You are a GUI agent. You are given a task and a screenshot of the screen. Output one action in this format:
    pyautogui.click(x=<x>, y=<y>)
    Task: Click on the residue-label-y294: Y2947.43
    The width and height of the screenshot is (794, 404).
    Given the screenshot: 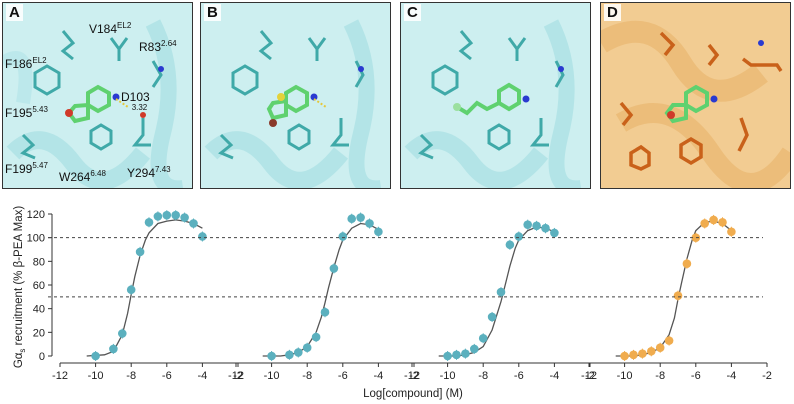 What is the action you would take?
    pyautogui.click(x=149, y=172)
    